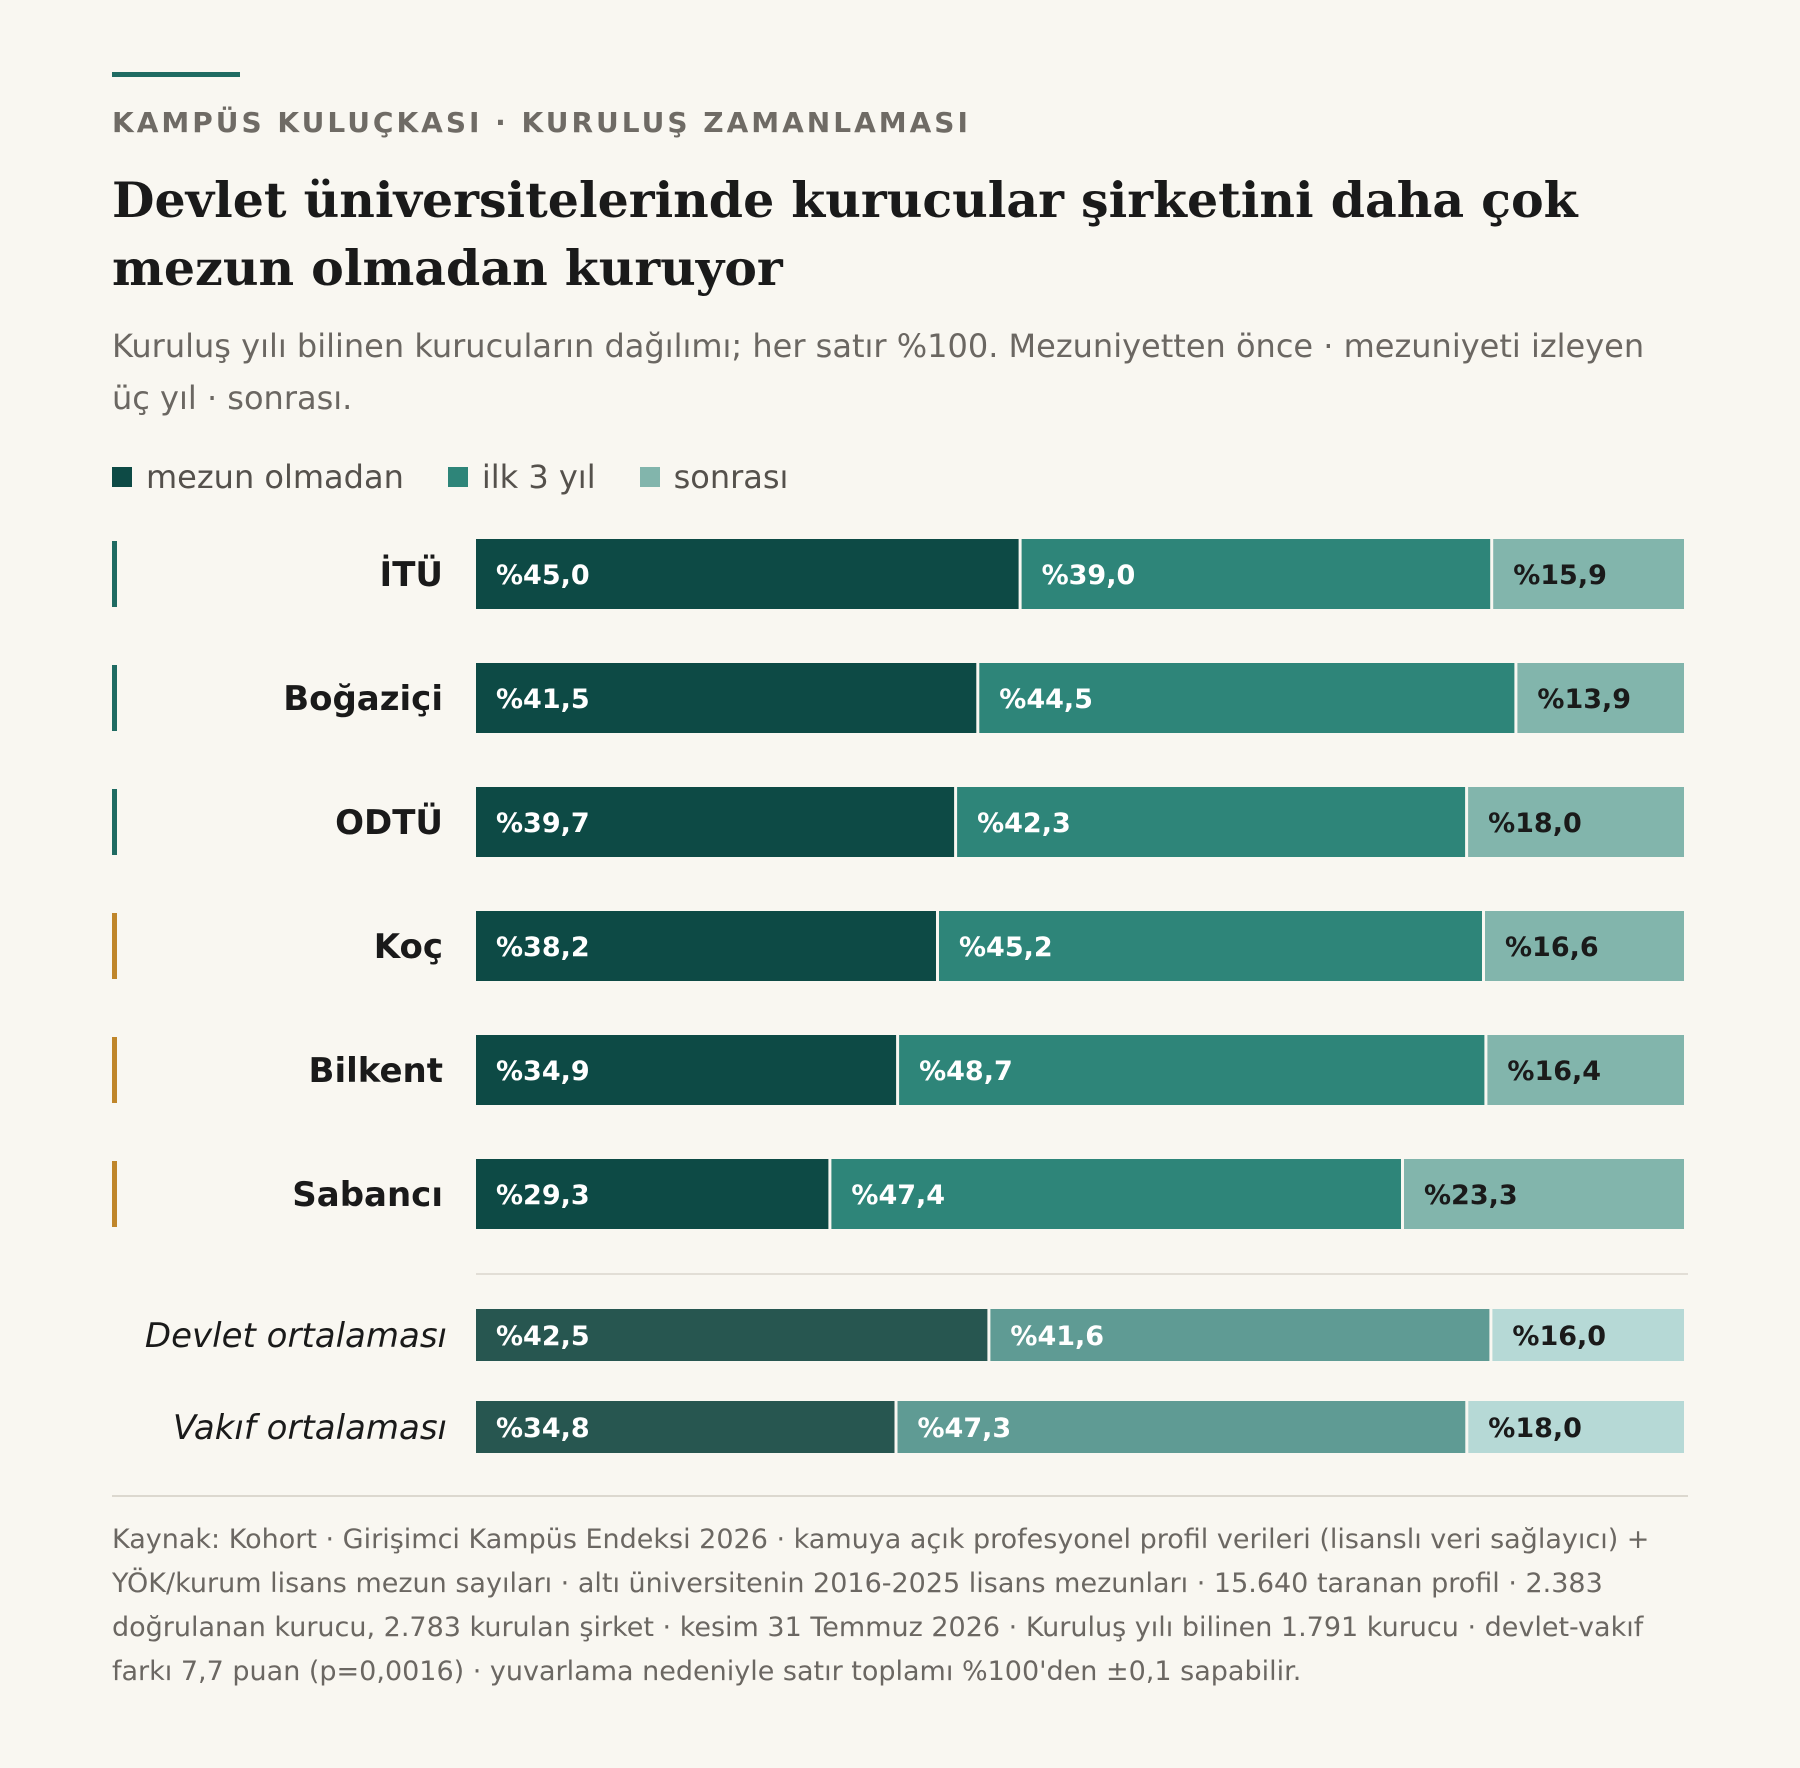 The width and height of the screenshot is (1800, 1768). I want to click on average-row-2-value-label-2: %47,3, so click(965, 1428).